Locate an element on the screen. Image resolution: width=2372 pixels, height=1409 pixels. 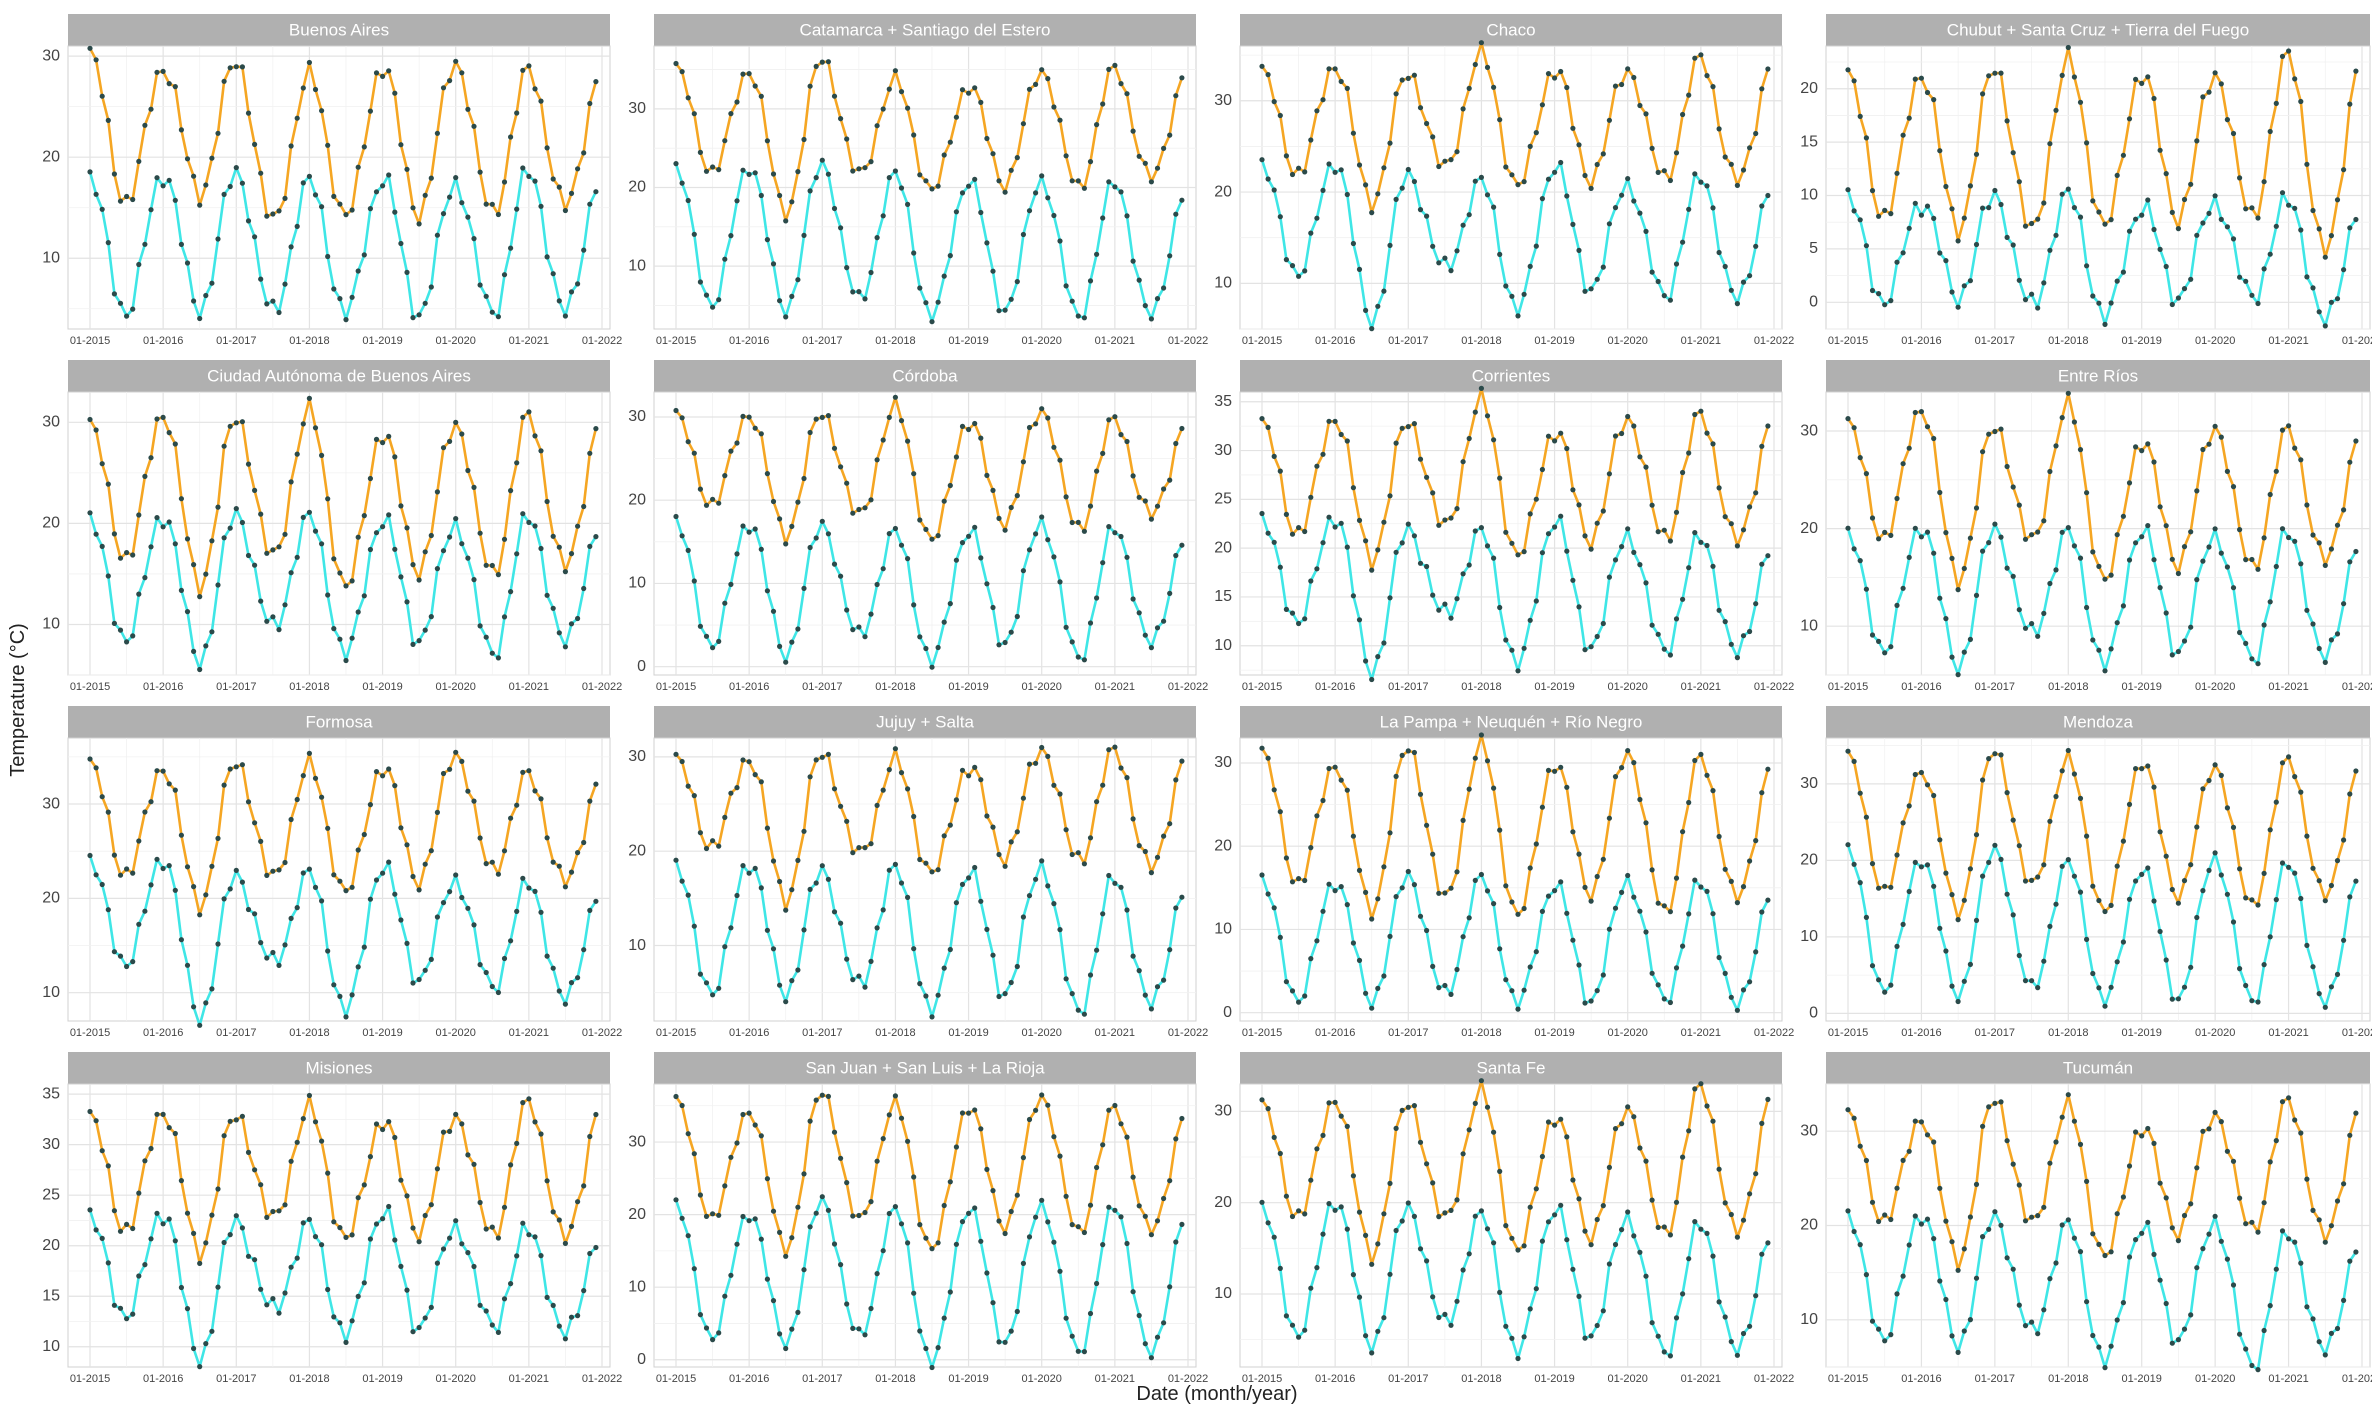
x-tick-label: 01-2022 is located at coordinates (1774, 687).